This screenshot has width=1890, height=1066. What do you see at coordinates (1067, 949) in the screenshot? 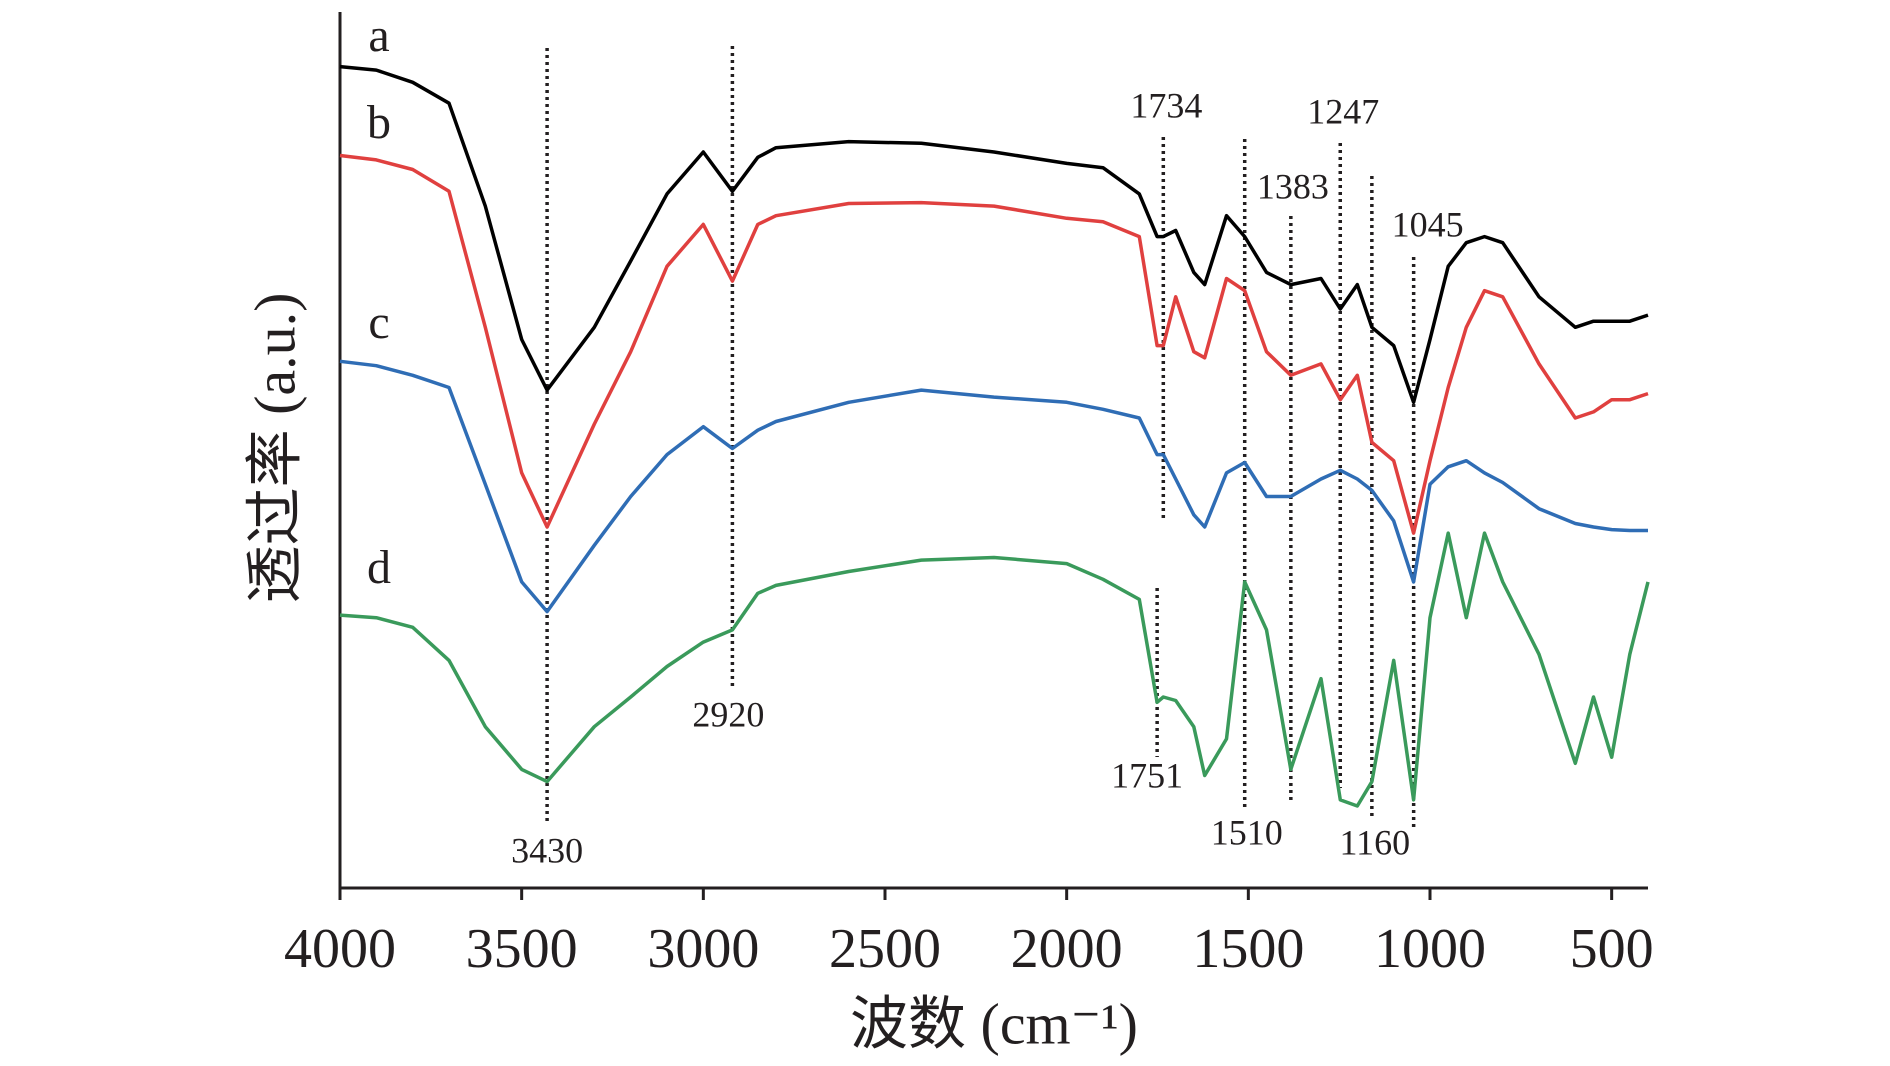
I see `x-tick-label: 2000` at bounding box center [1067, 949].